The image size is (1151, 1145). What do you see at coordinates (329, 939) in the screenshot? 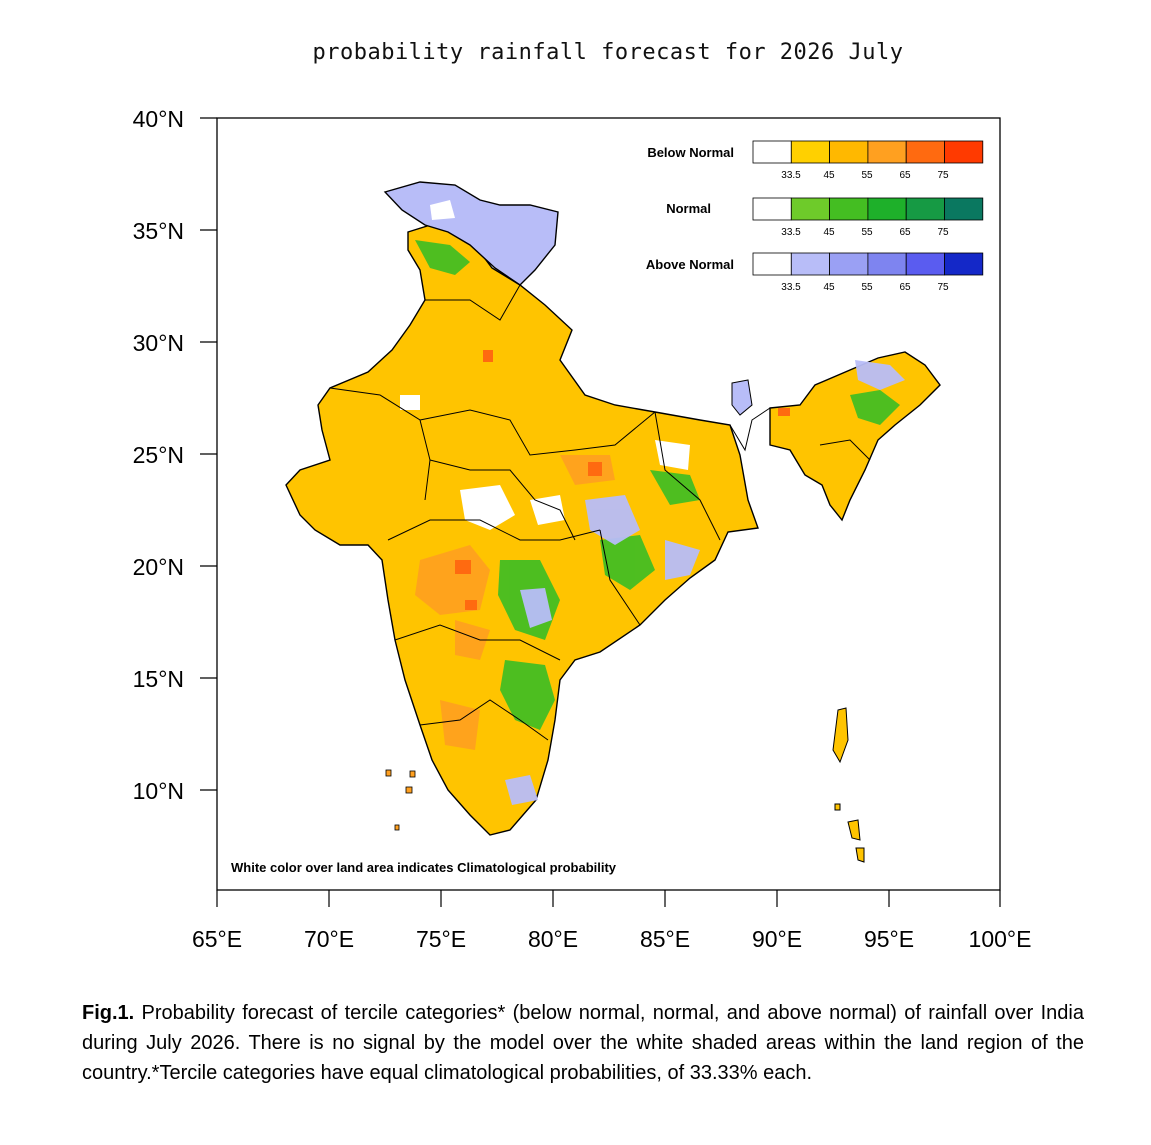
I see `lon-label-70: 70°E` at bounding box center [329, 939].